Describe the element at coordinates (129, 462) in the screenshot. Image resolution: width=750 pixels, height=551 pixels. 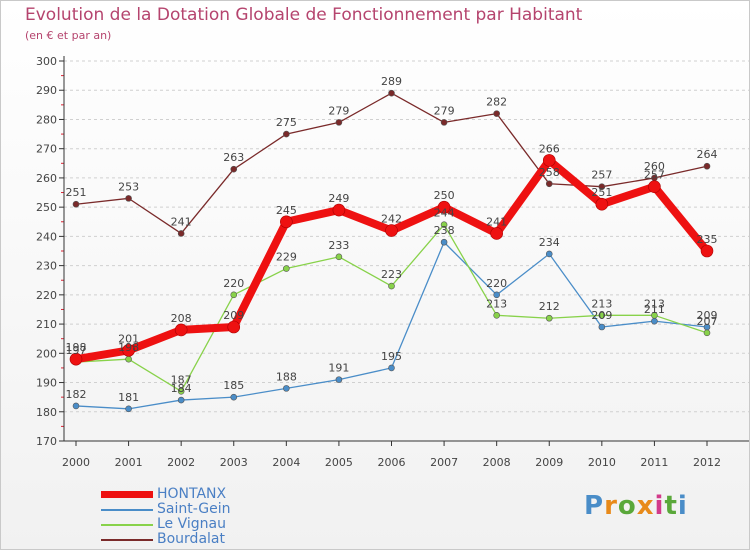
I see `x-tick-label: 2001` at that location.